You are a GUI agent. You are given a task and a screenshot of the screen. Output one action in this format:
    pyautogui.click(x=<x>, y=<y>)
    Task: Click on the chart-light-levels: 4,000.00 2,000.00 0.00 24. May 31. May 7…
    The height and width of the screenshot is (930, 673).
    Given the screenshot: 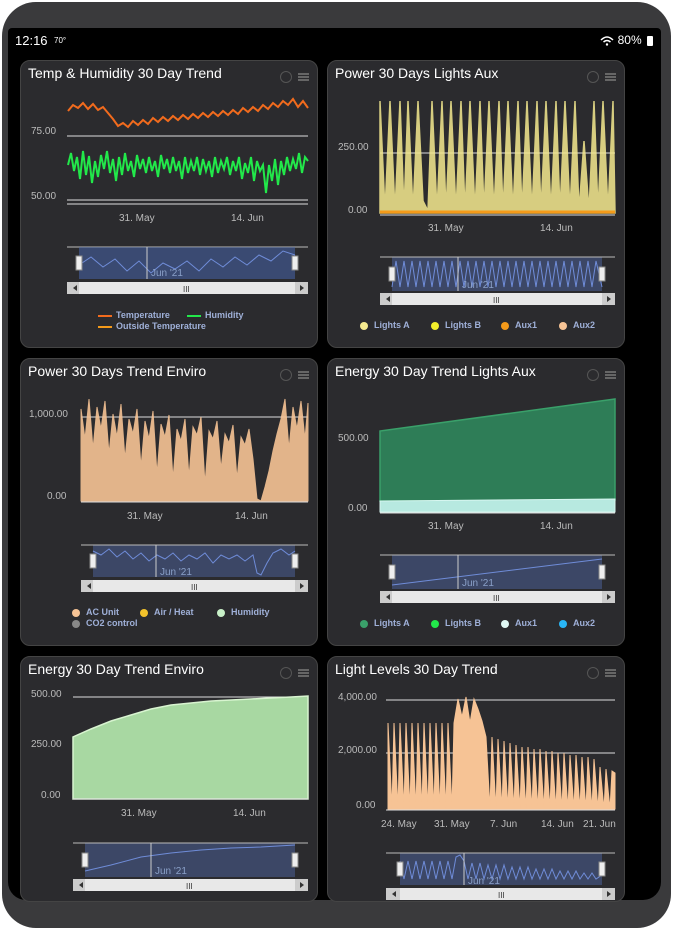 What is the action you would take?
    pyautogui.click(x=477, y=796)
    